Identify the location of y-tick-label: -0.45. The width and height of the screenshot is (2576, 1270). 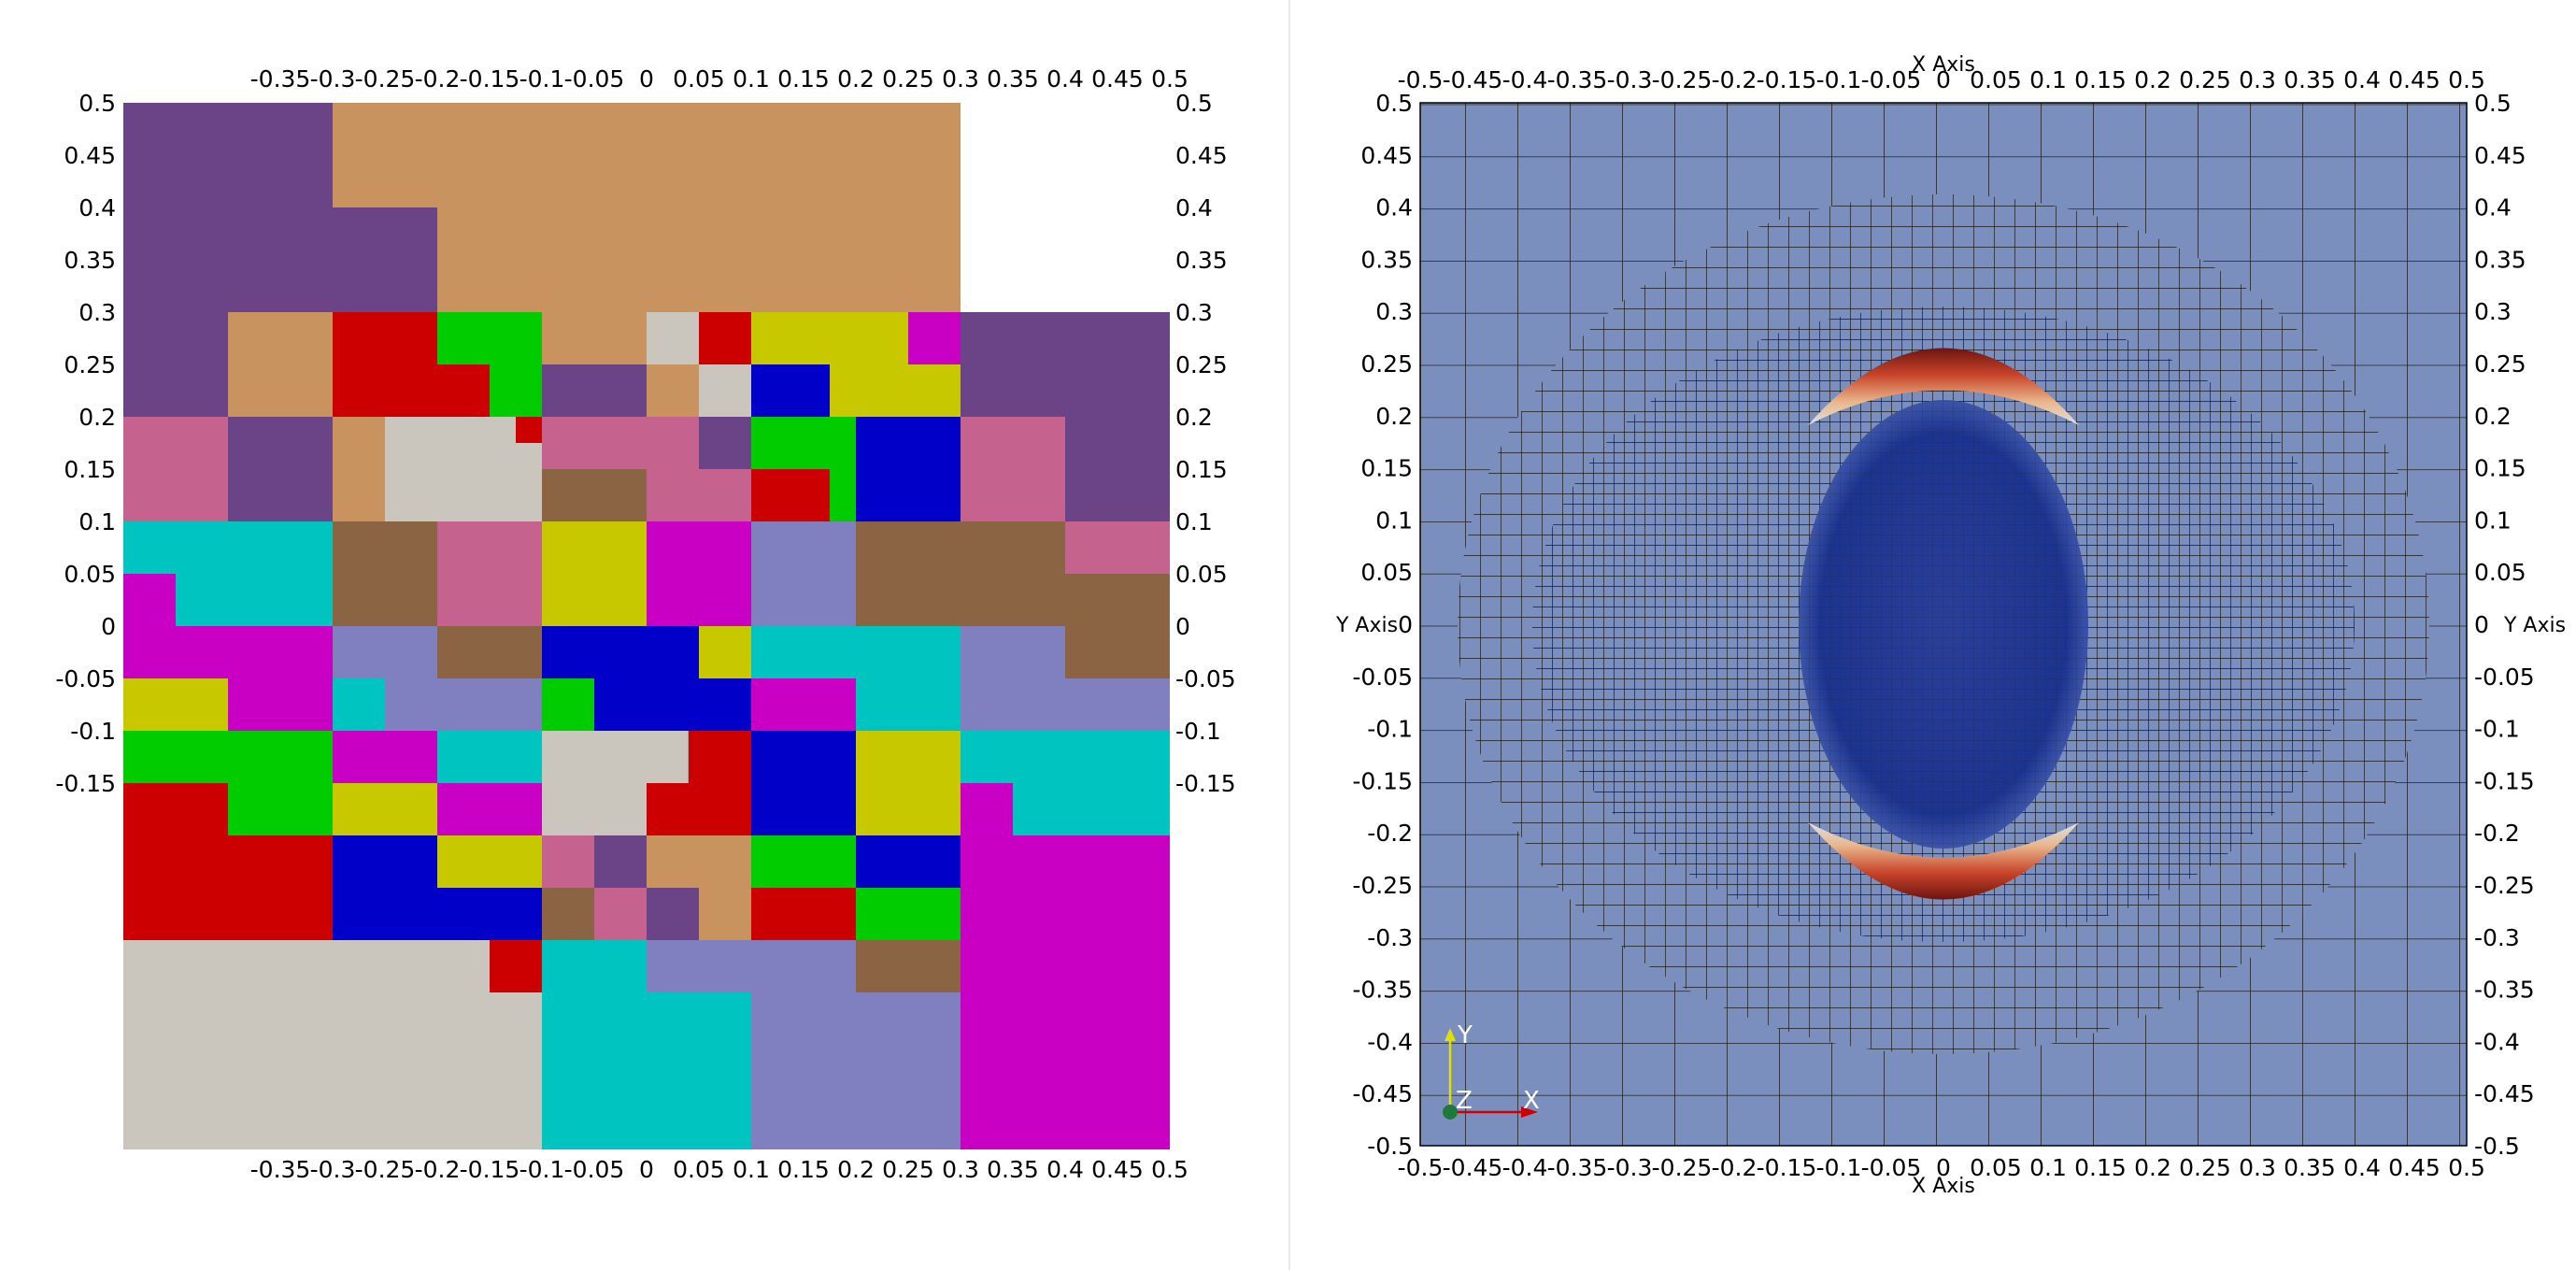
(1382, 1093).